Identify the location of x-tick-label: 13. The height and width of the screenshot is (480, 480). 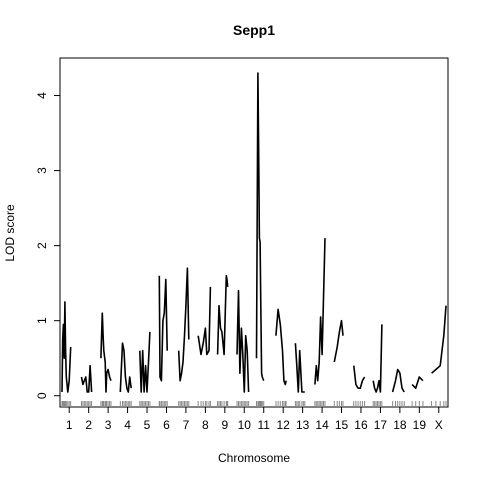
(303, 425).